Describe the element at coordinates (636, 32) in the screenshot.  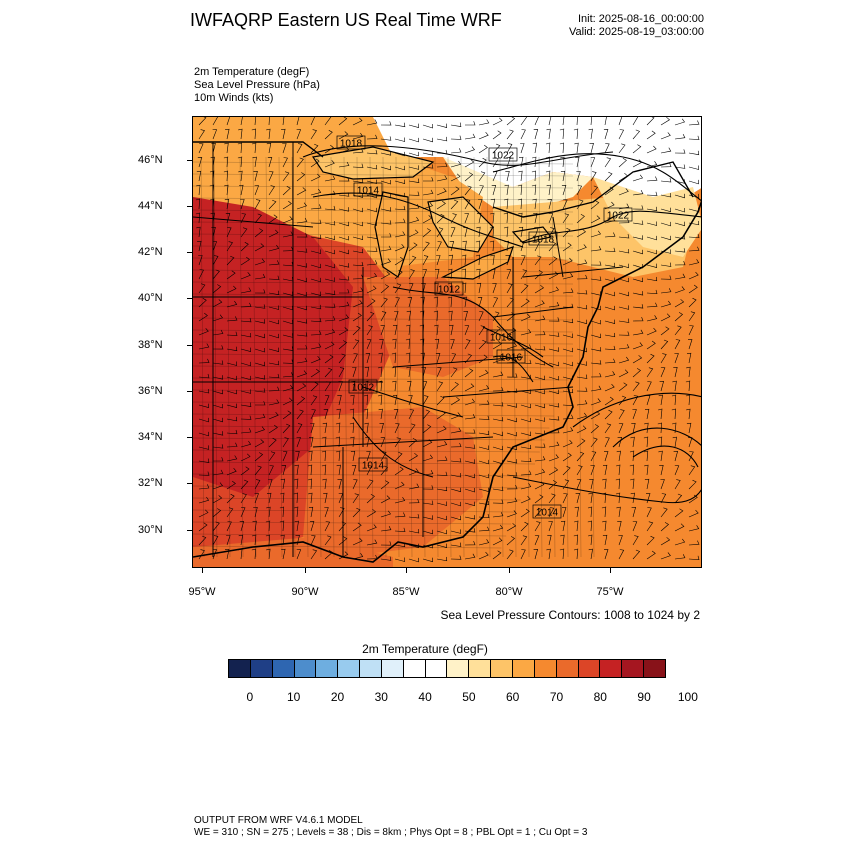
I see `valid-time: Valid: 2025-08-19_03:00:00` at that location.